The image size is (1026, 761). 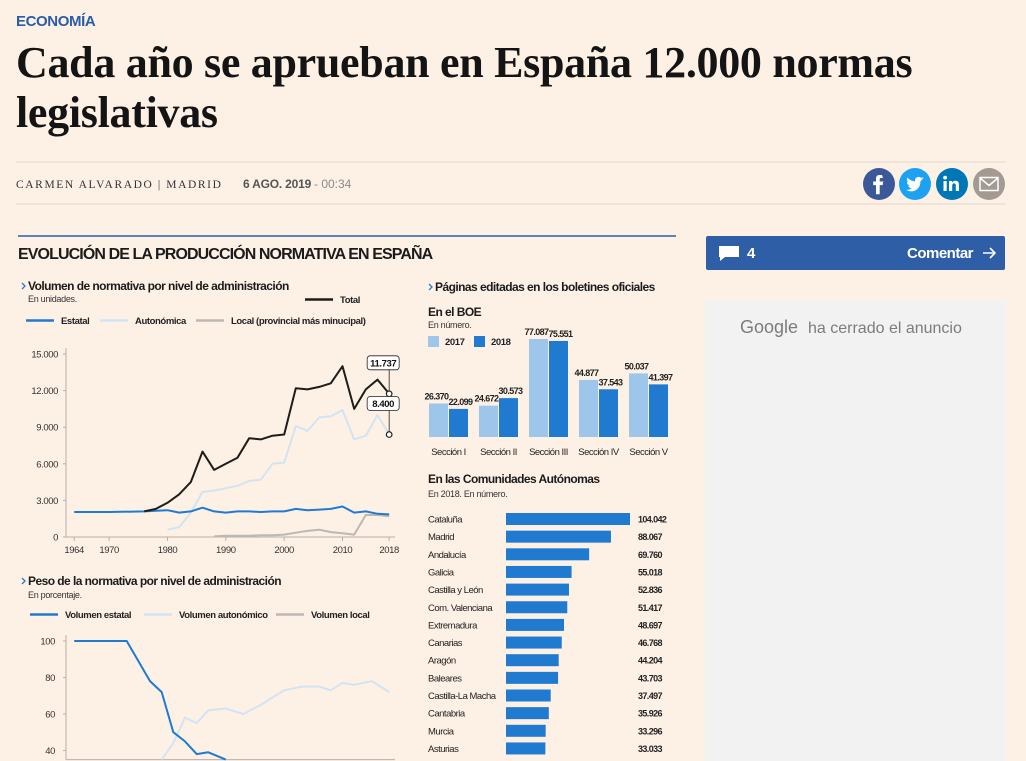 What do you see at coordinates (652, 520) in the screenshot?
I see `bar-value-label: 104.042` at bounding box center [652, 520].